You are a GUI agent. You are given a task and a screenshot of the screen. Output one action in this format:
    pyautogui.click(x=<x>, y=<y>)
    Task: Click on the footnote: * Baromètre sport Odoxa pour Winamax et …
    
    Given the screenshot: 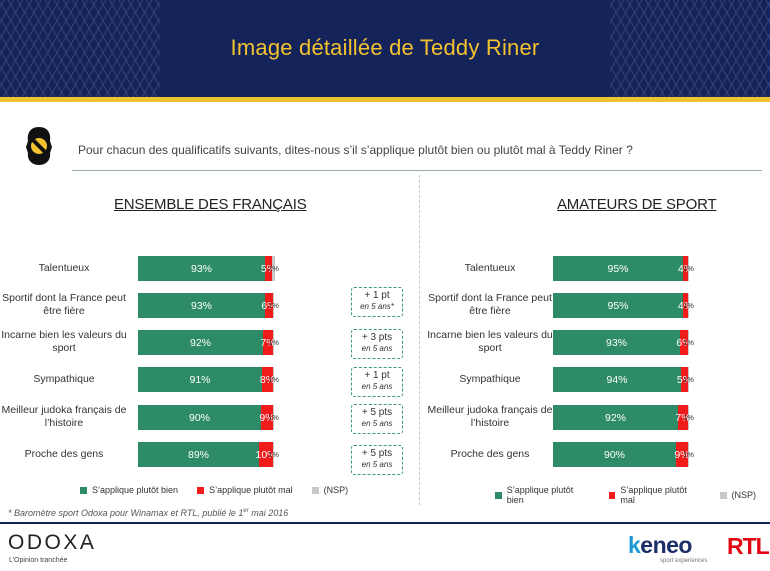 What is the action you would take?
    pyautogui.click(x=148, y=513)
    